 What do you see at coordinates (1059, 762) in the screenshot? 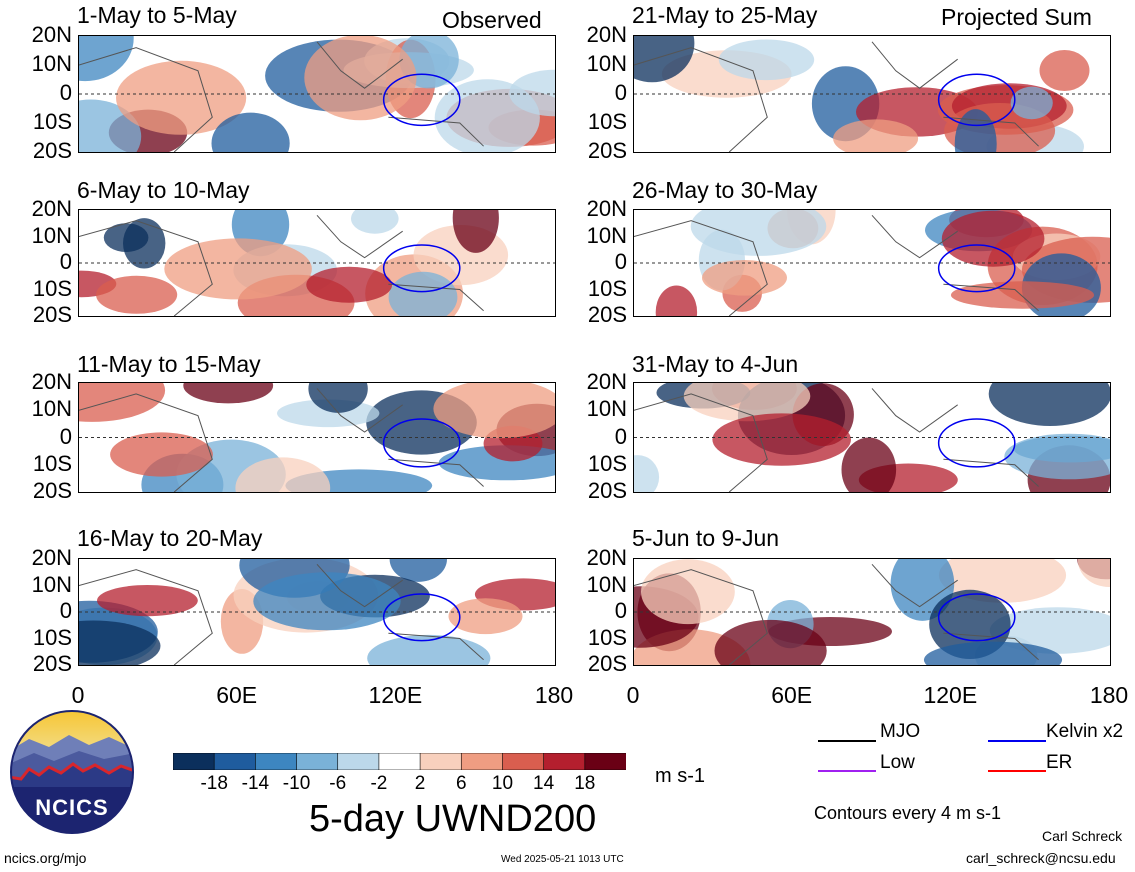
I see `legend-label: ER` at bounding box center [1059, 762].